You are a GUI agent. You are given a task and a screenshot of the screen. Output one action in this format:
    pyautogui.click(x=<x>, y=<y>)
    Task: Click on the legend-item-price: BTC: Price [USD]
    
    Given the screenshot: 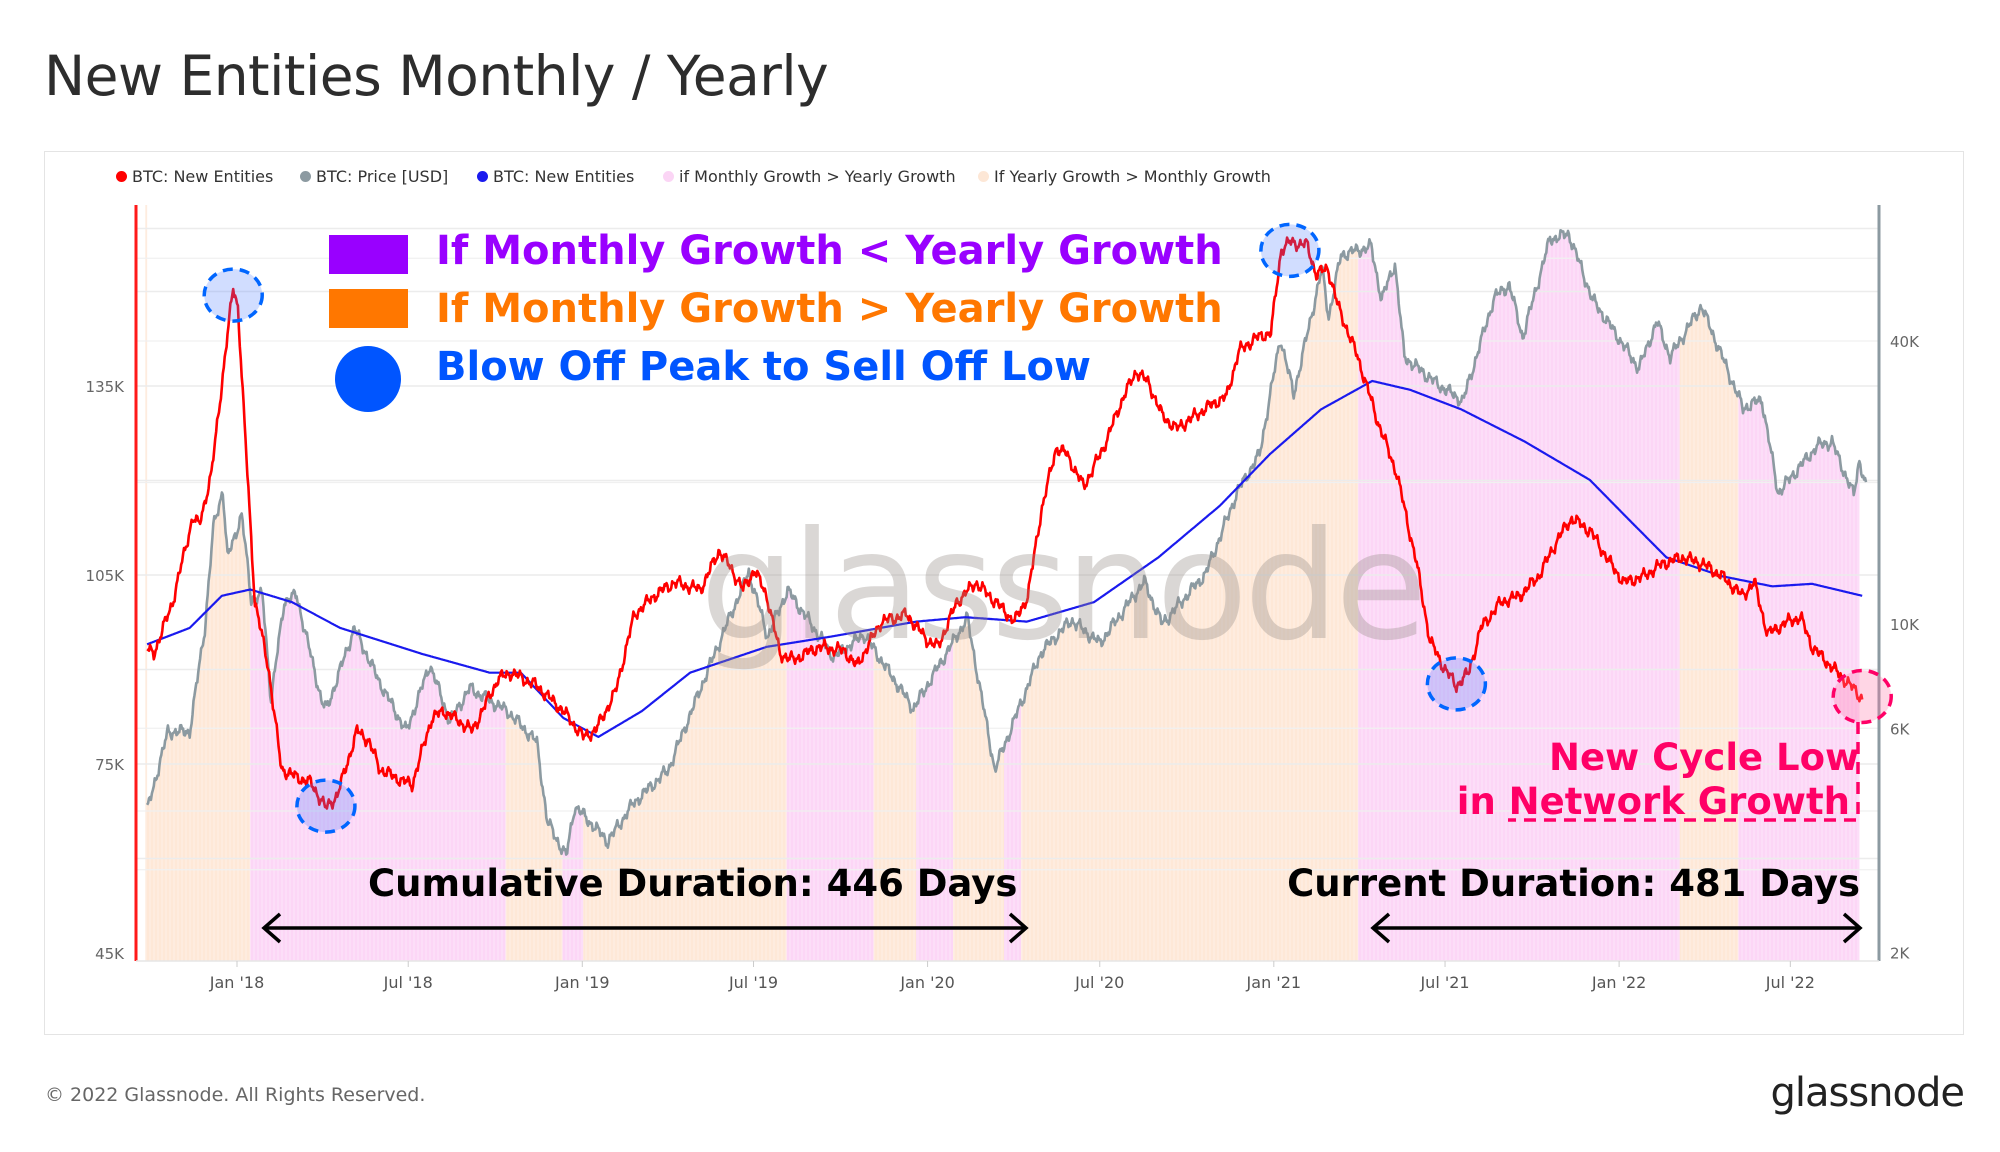 What is the action you would take?
    pyautogui.click(x=374, y=176)
    